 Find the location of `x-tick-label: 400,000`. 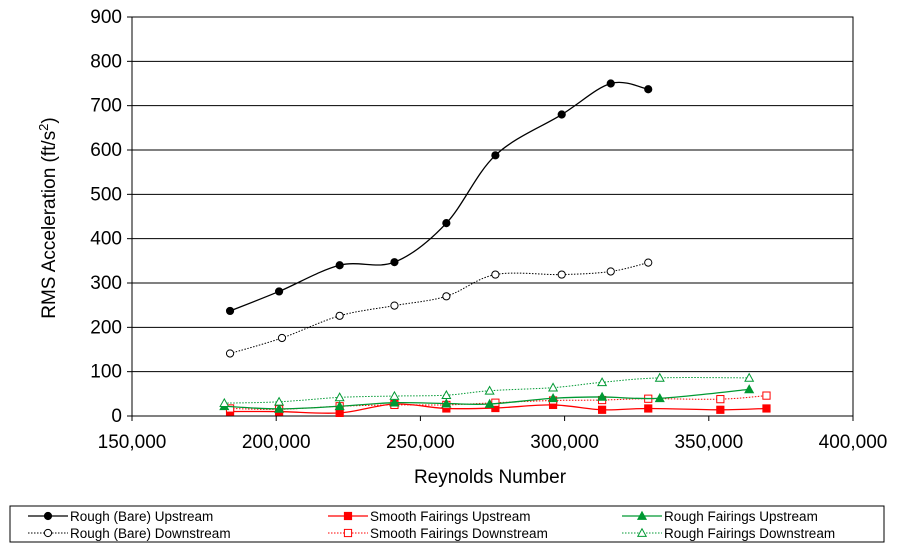

x-tick-label: 400,000 is located at coordinates (853, 442).